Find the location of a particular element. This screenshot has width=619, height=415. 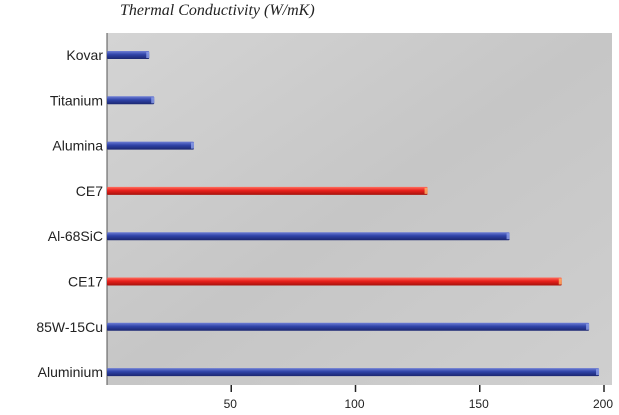

bar-titanium is located at coordinates (131, 100).